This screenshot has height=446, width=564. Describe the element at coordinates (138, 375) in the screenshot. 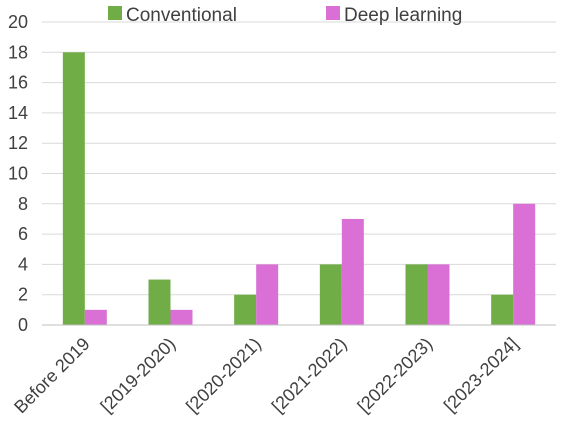

I see `x-tick-label-2019-2020: [2019-2020)` at that location.